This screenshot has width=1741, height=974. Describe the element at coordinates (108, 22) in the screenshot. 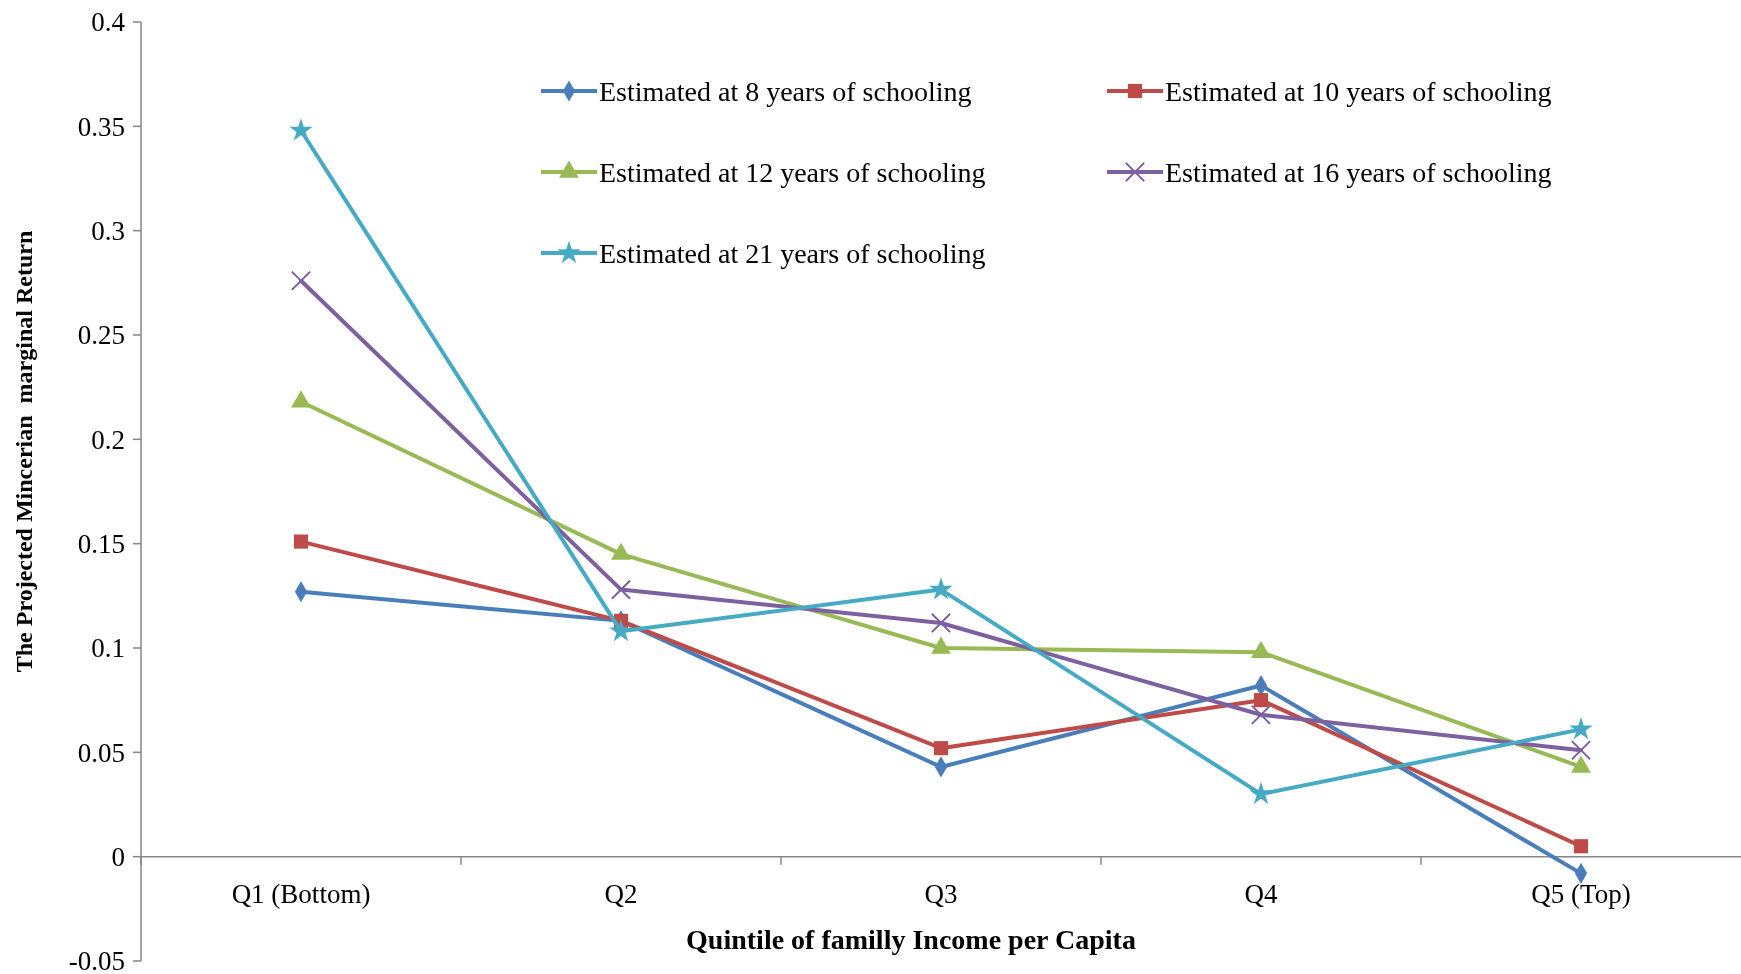

I see `y-tick-label: 0.4` at that location.